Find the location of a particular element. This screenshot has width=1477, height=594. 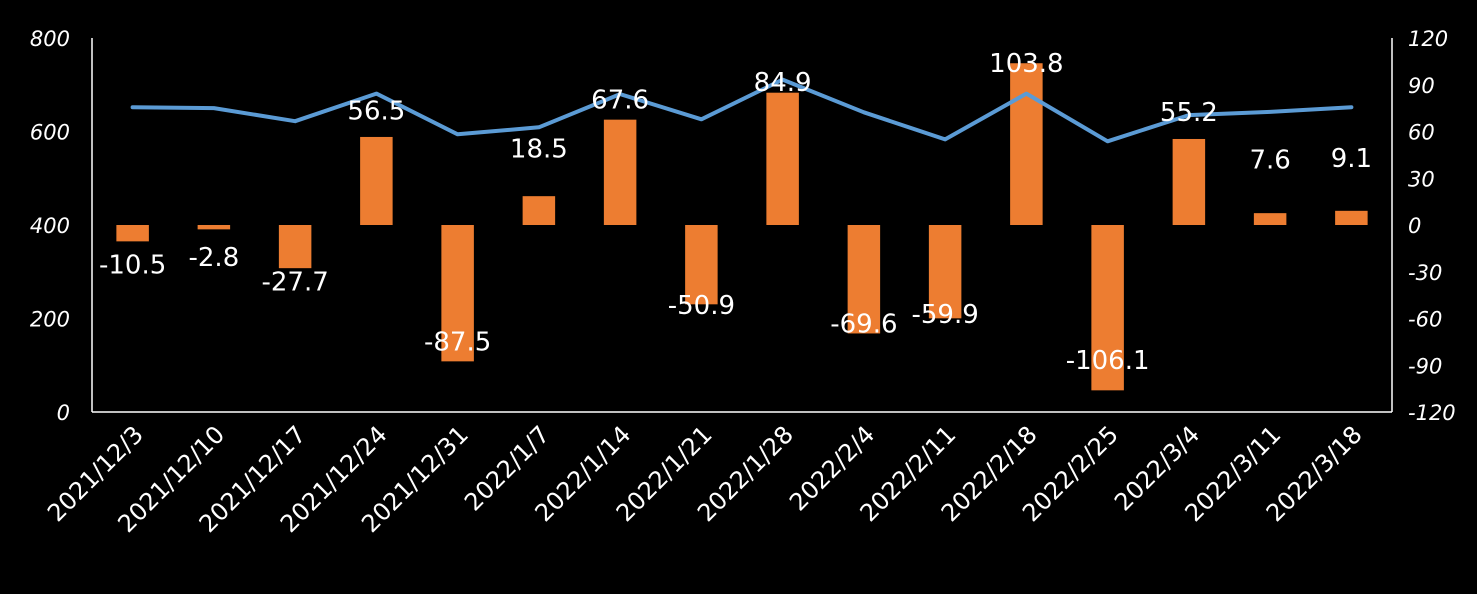

left-tick-label: 200 is located at coordinates (50, 320).